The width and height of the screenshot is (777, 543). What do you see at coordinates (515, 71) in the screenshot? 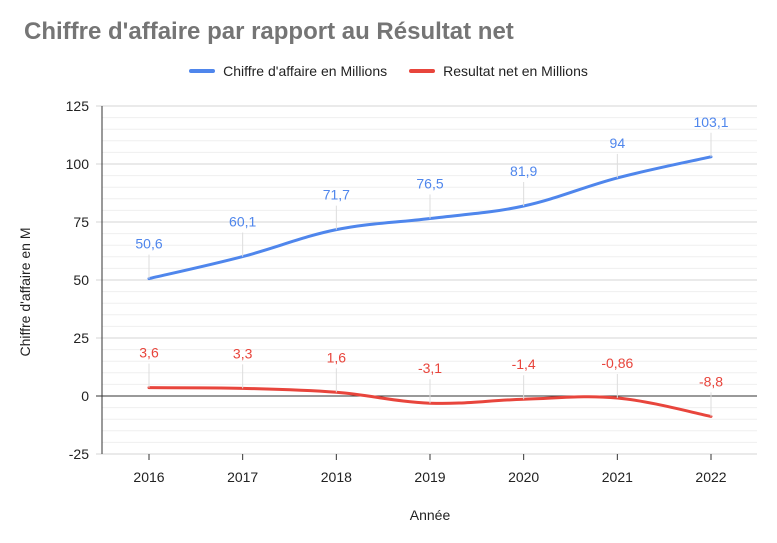
I see `legend-label-net-result: Resultat net en Millions` at bounding box center [515, 71].